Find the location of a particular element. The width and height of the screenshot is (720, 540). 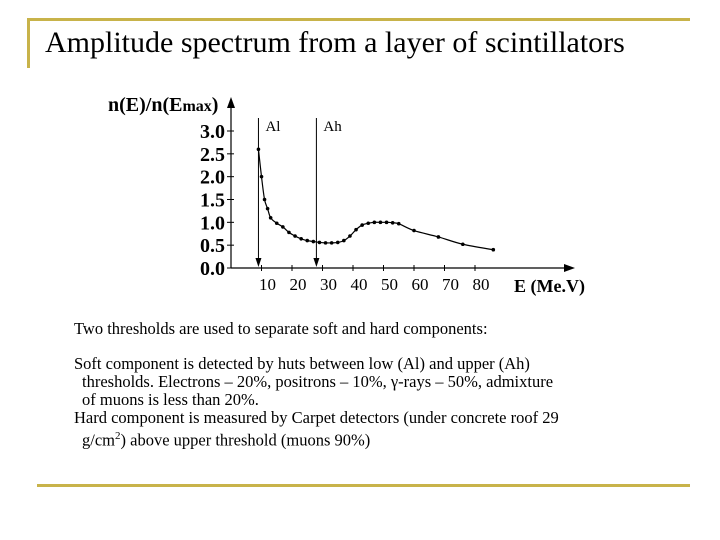

x-tick-label: 70 is located at coordinates (450, 284).